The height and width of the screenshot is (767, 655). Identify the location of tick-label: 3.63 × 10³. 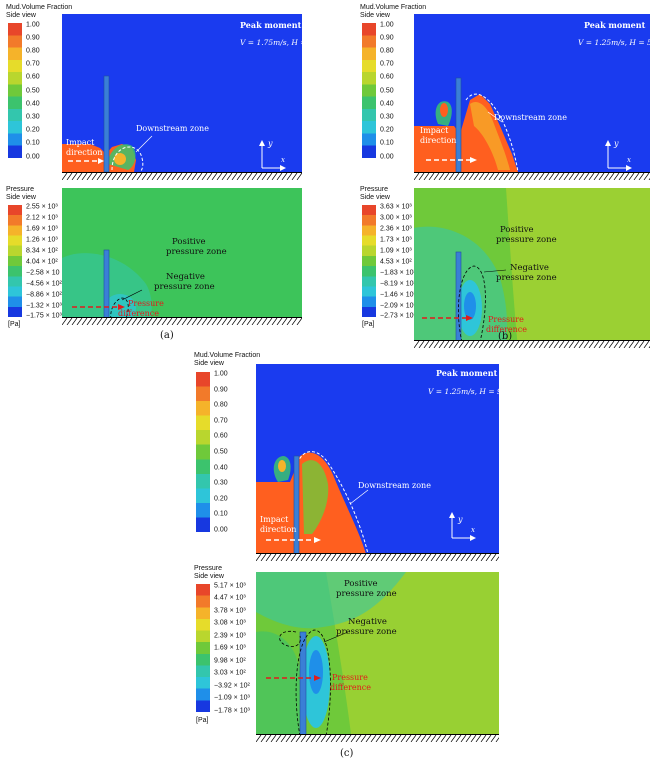
(396, 207).